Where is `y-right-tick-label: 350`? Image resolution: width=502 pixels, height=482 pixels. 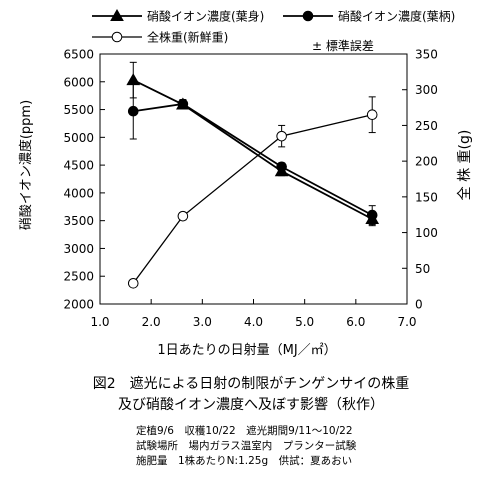
y-right-tick-label: 350 is located at coordinates (426, 55).